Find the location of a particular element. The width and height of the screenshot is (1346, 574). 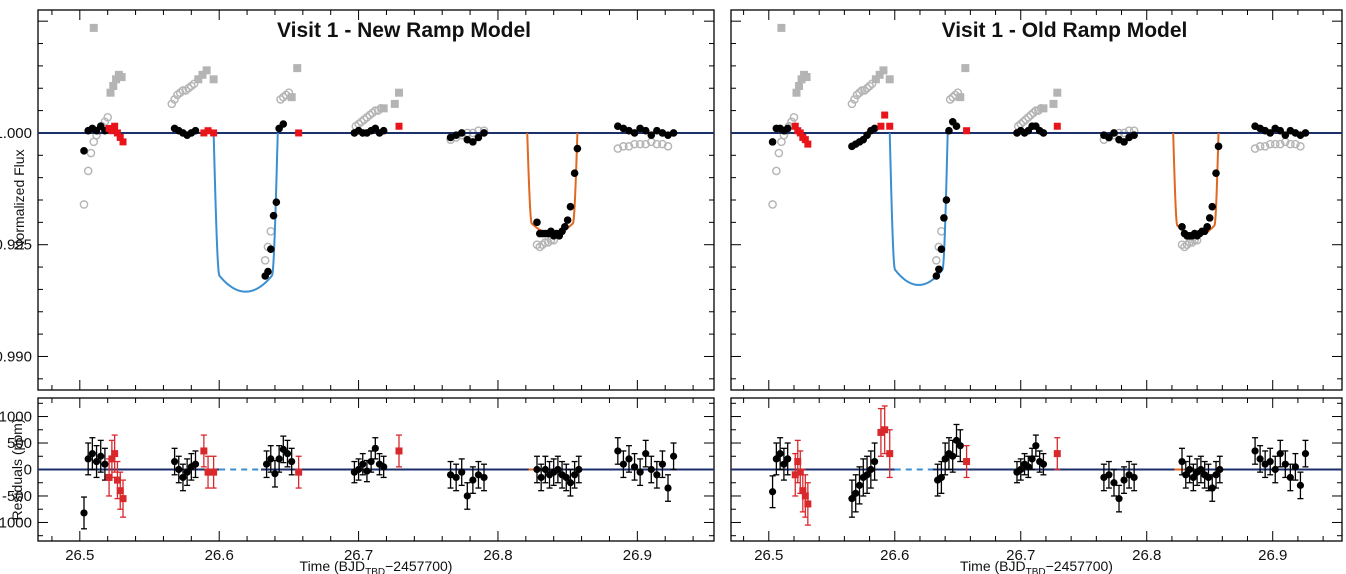

x-tick-label: 26.6 is located at coordinates (894, 555).